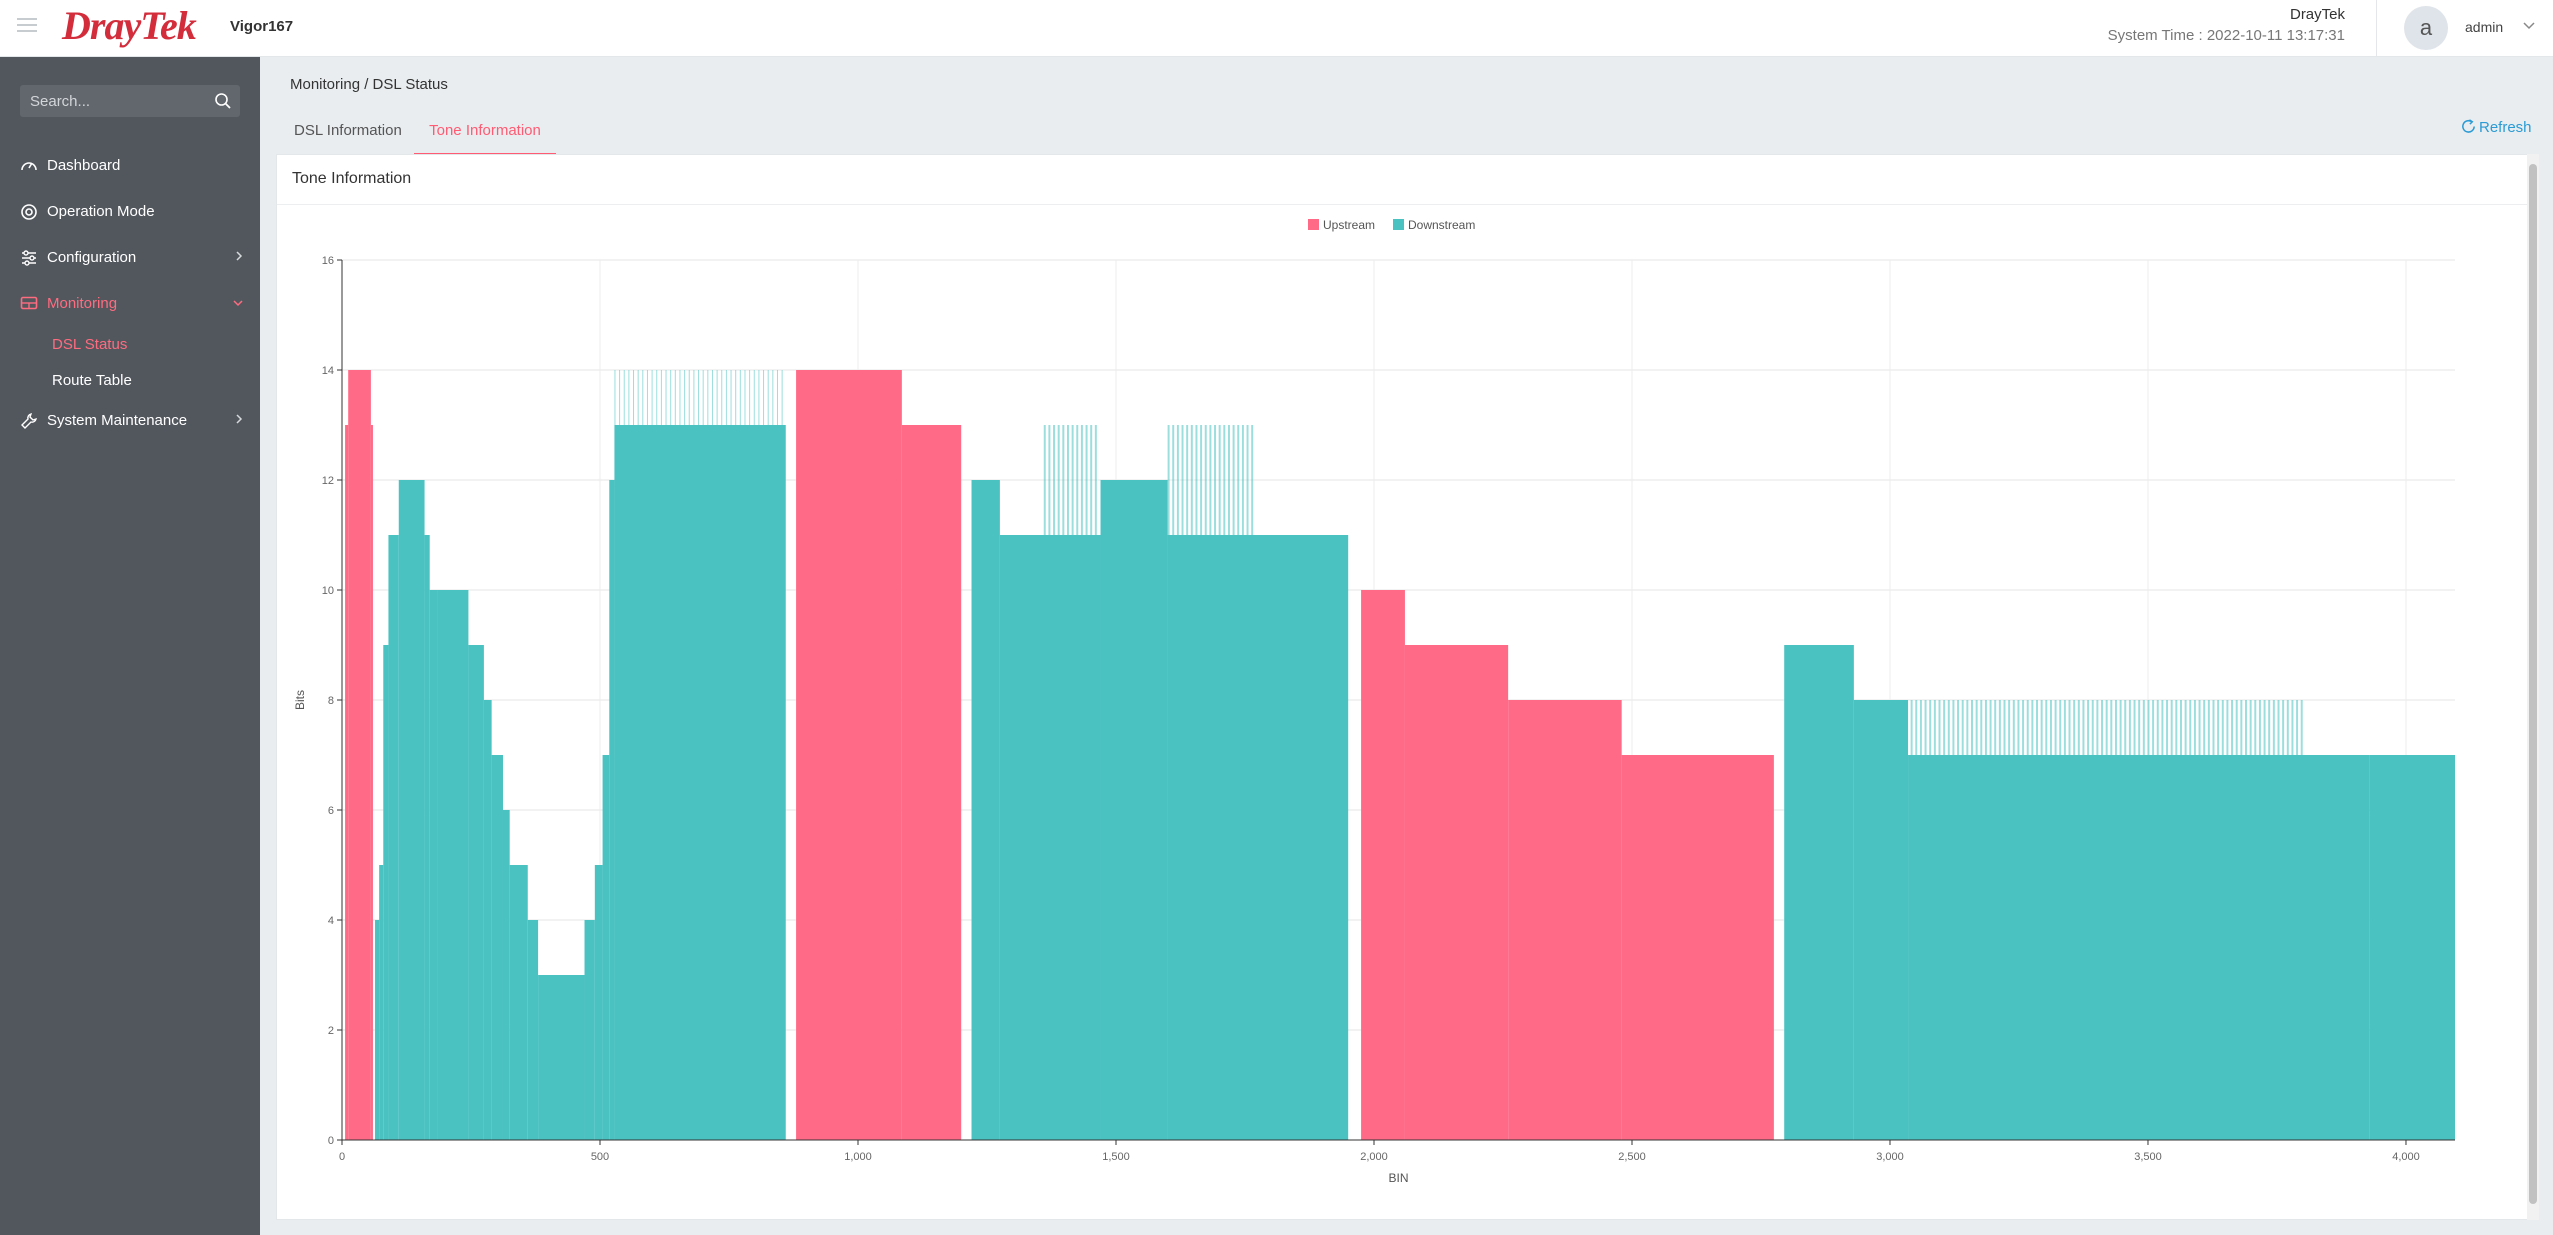 Image resolution: width=2553 pixels, height=1235 pixels. I want to click on tab-dsl-information: DSL Information, so click(349, 133).